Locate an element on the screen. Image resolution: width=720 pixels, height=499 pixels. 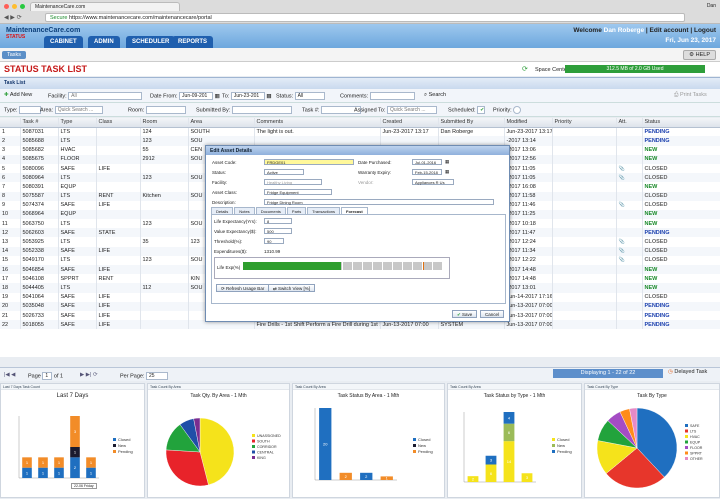
window-controls is located at coordinates (16, 7).